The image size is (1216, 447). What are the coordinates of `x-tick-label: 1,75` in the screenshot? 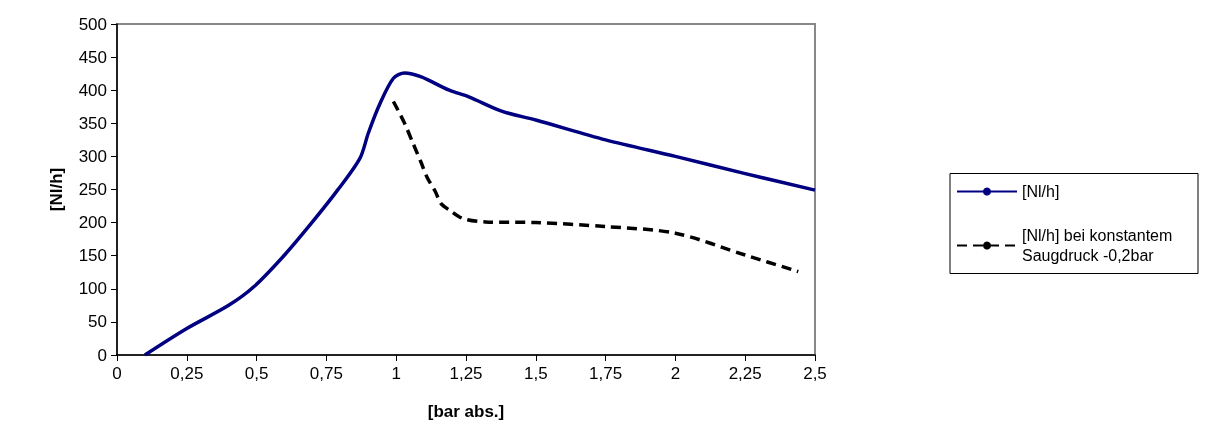 It's located at (606, 373).